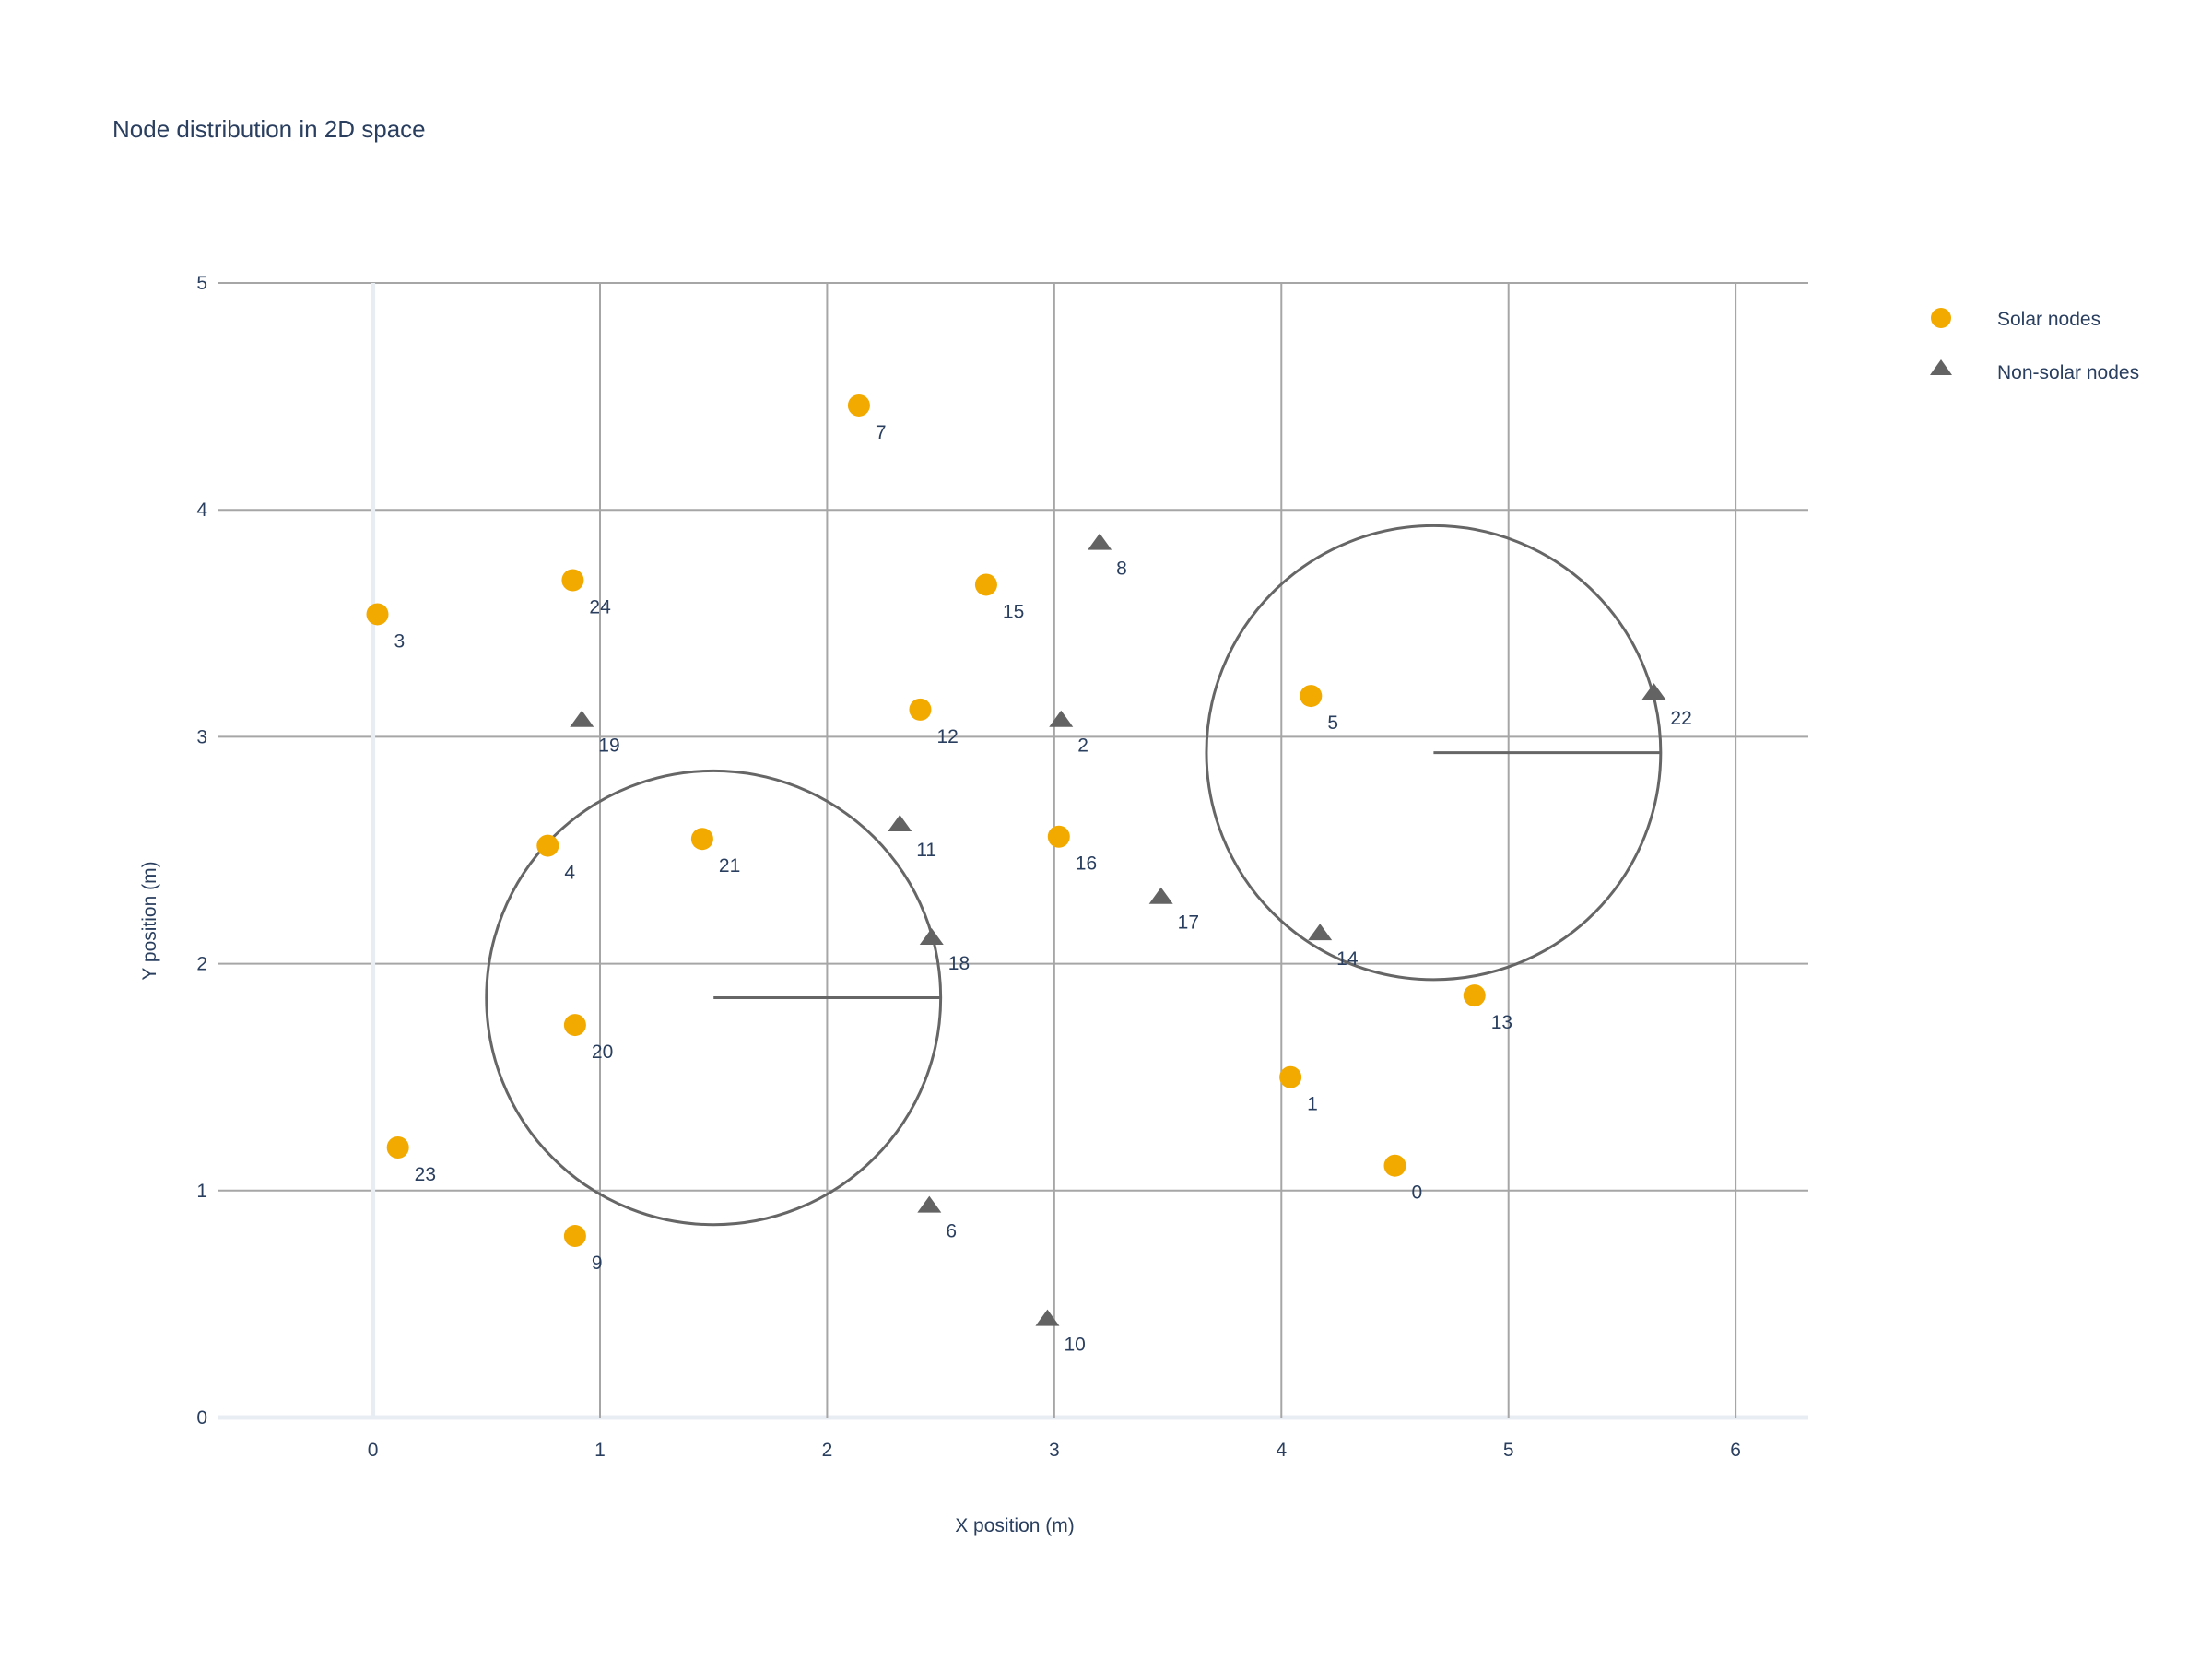 The image size is (2212, 1659). What do you see at coordinates (1735, 1450) in the screenshot?
I see `x-tick-label: 6` at bounding box center [1735, 1450].